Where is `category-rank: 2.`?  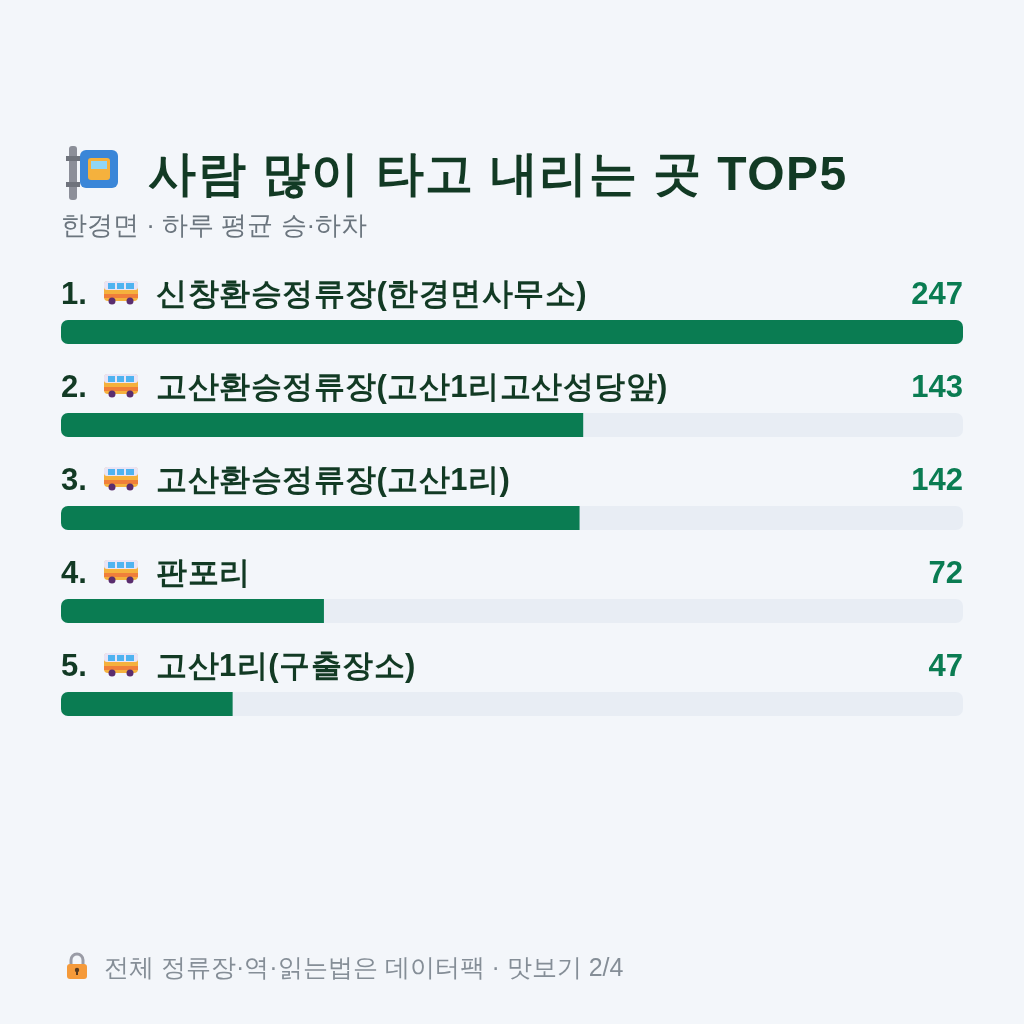 category-rank: 2. is located at coordinates (74, 386).